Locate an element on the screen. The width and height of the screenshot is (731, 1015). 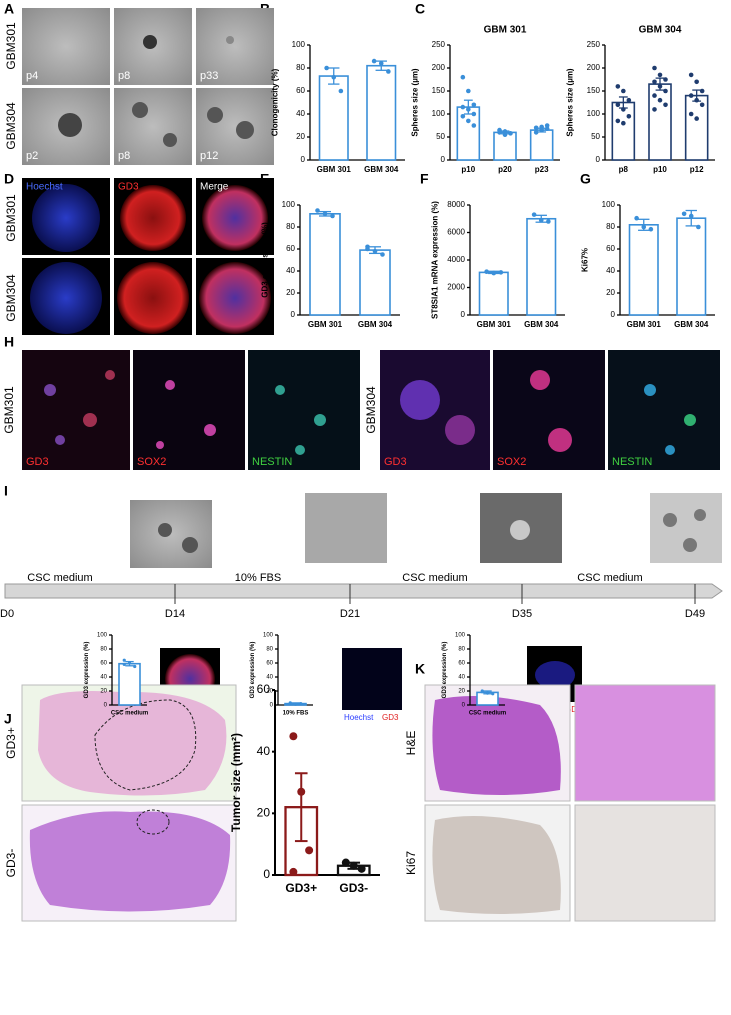
panel-h-images is located at coordinates (371, 410).